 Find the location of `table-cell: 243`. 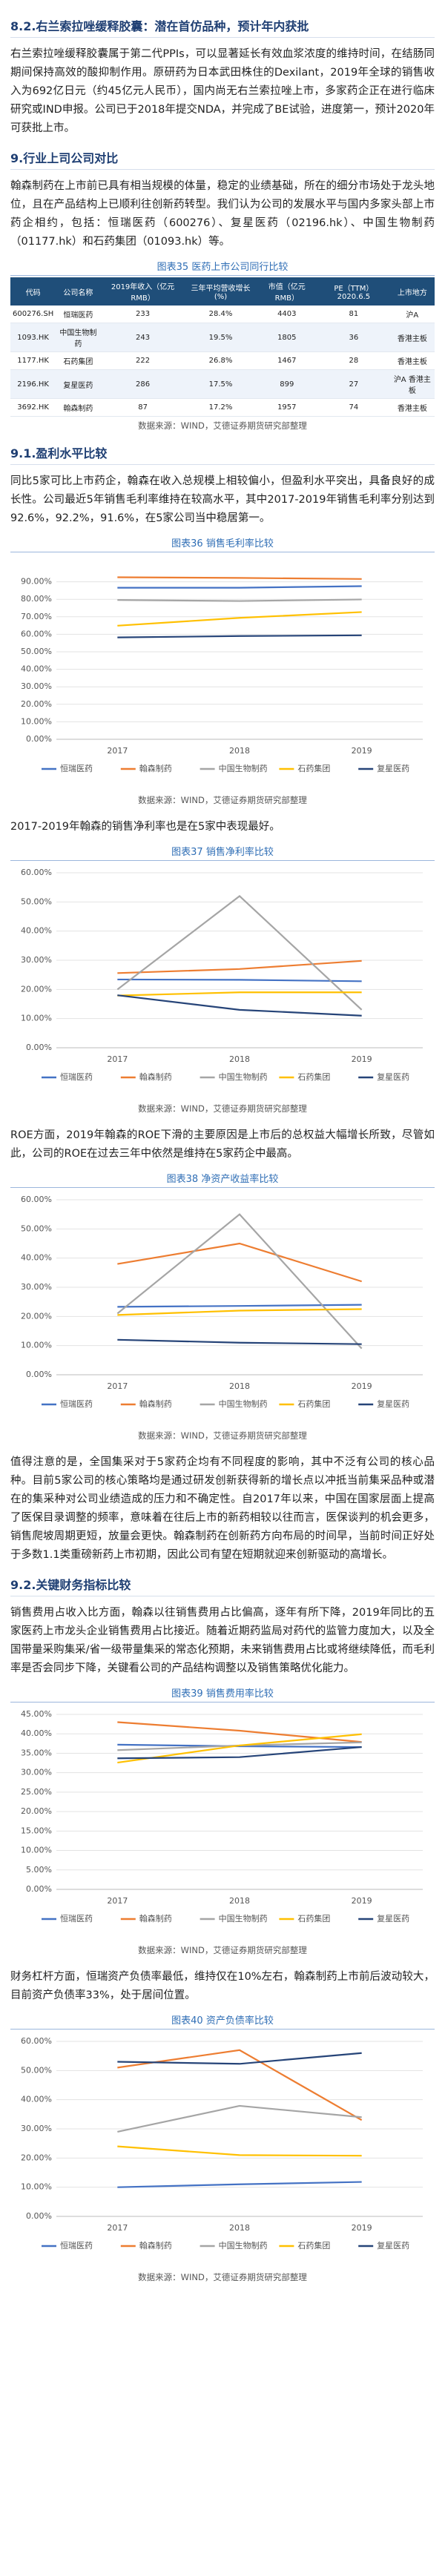

table-cell: 243 is located at coordinates (142, 337).